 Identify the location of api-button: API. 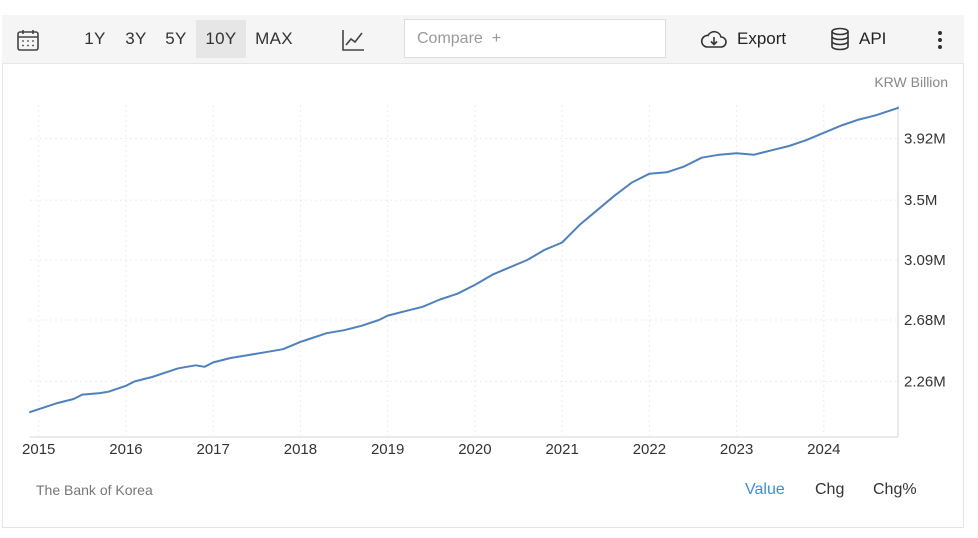
(858, 39).